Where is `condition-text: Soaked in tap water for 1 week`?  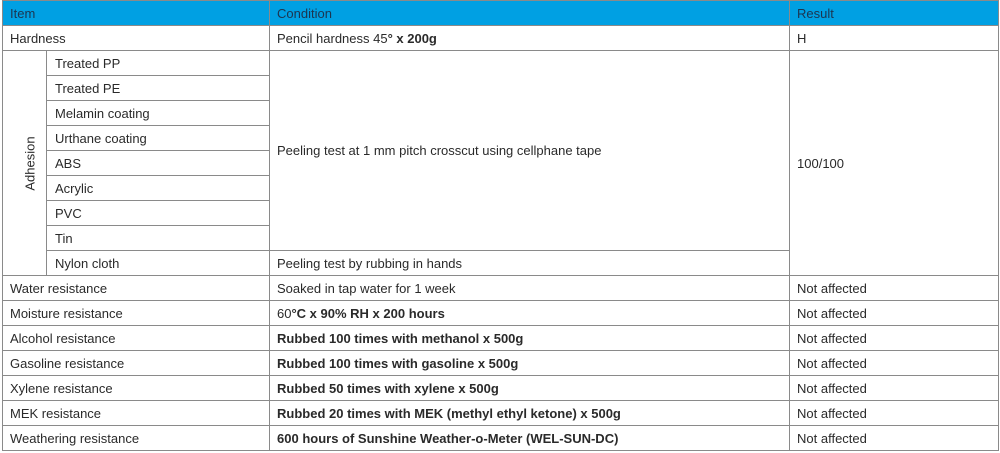 condition-text: Soaked in tap water for 1 week is located at coordinates (366, 288).